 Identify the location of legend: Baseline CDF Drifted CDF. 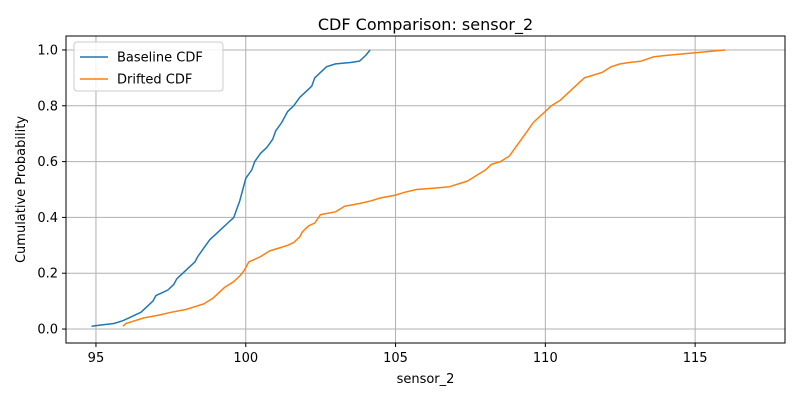
(148, 66).